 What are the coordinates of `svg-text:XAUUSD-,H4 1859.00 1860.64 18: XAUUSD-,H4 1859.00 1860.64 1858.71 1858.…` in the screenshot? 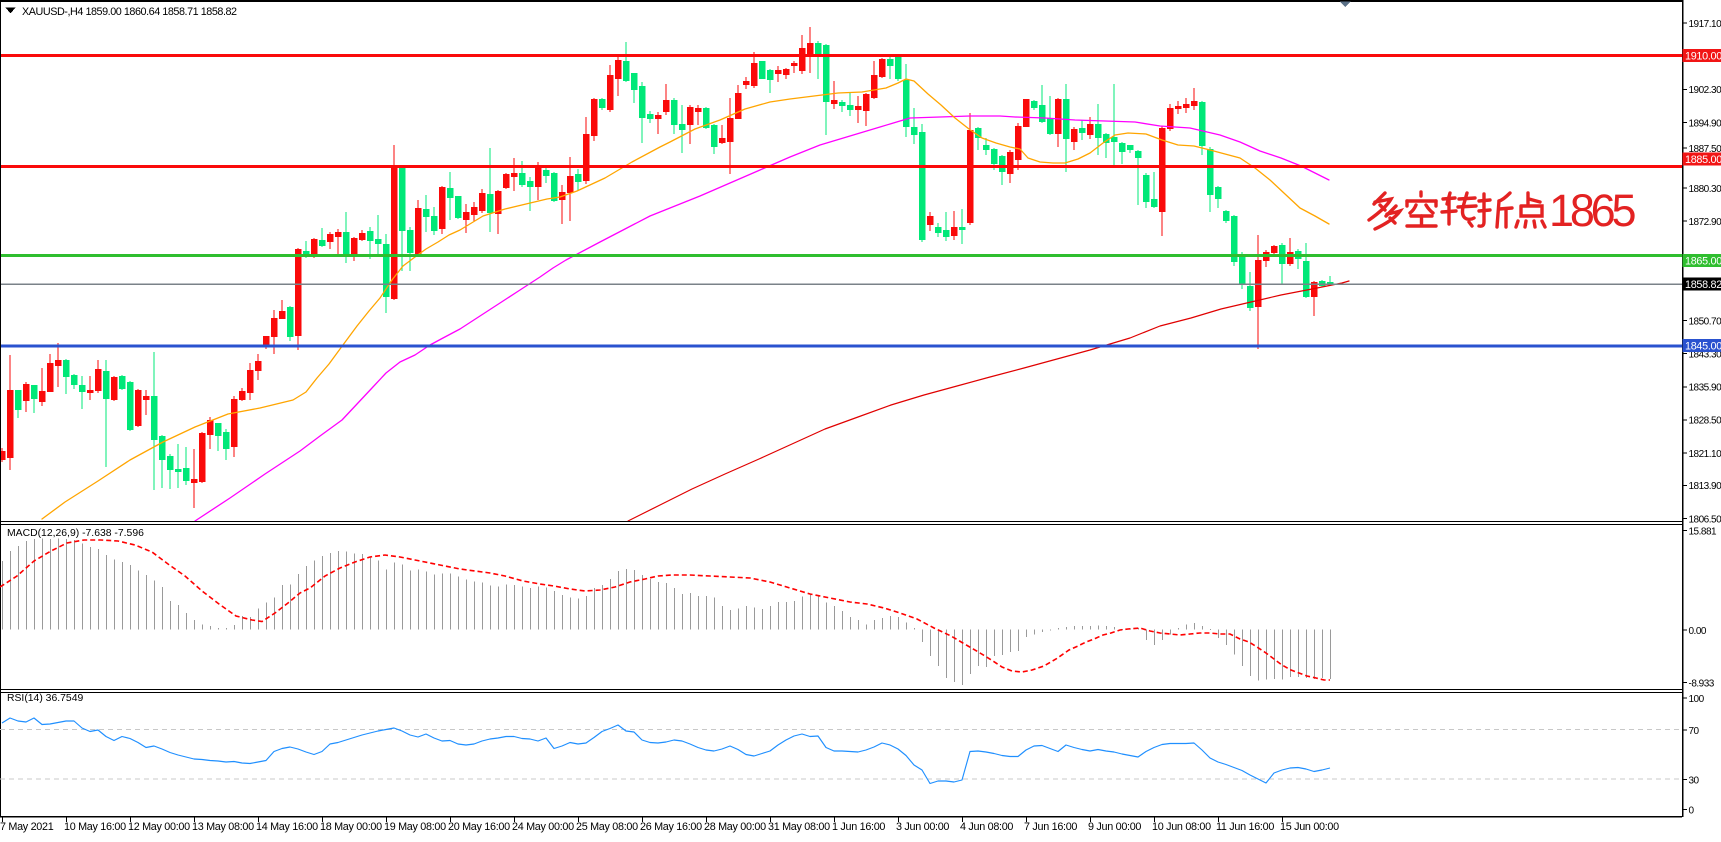 It's located at (129, 12).